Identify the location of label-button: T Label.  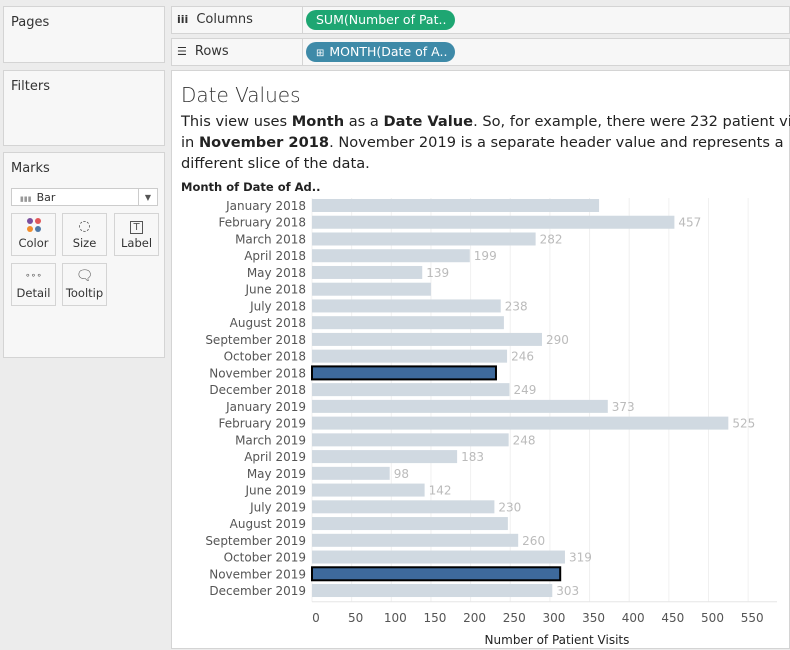
(136, 234).